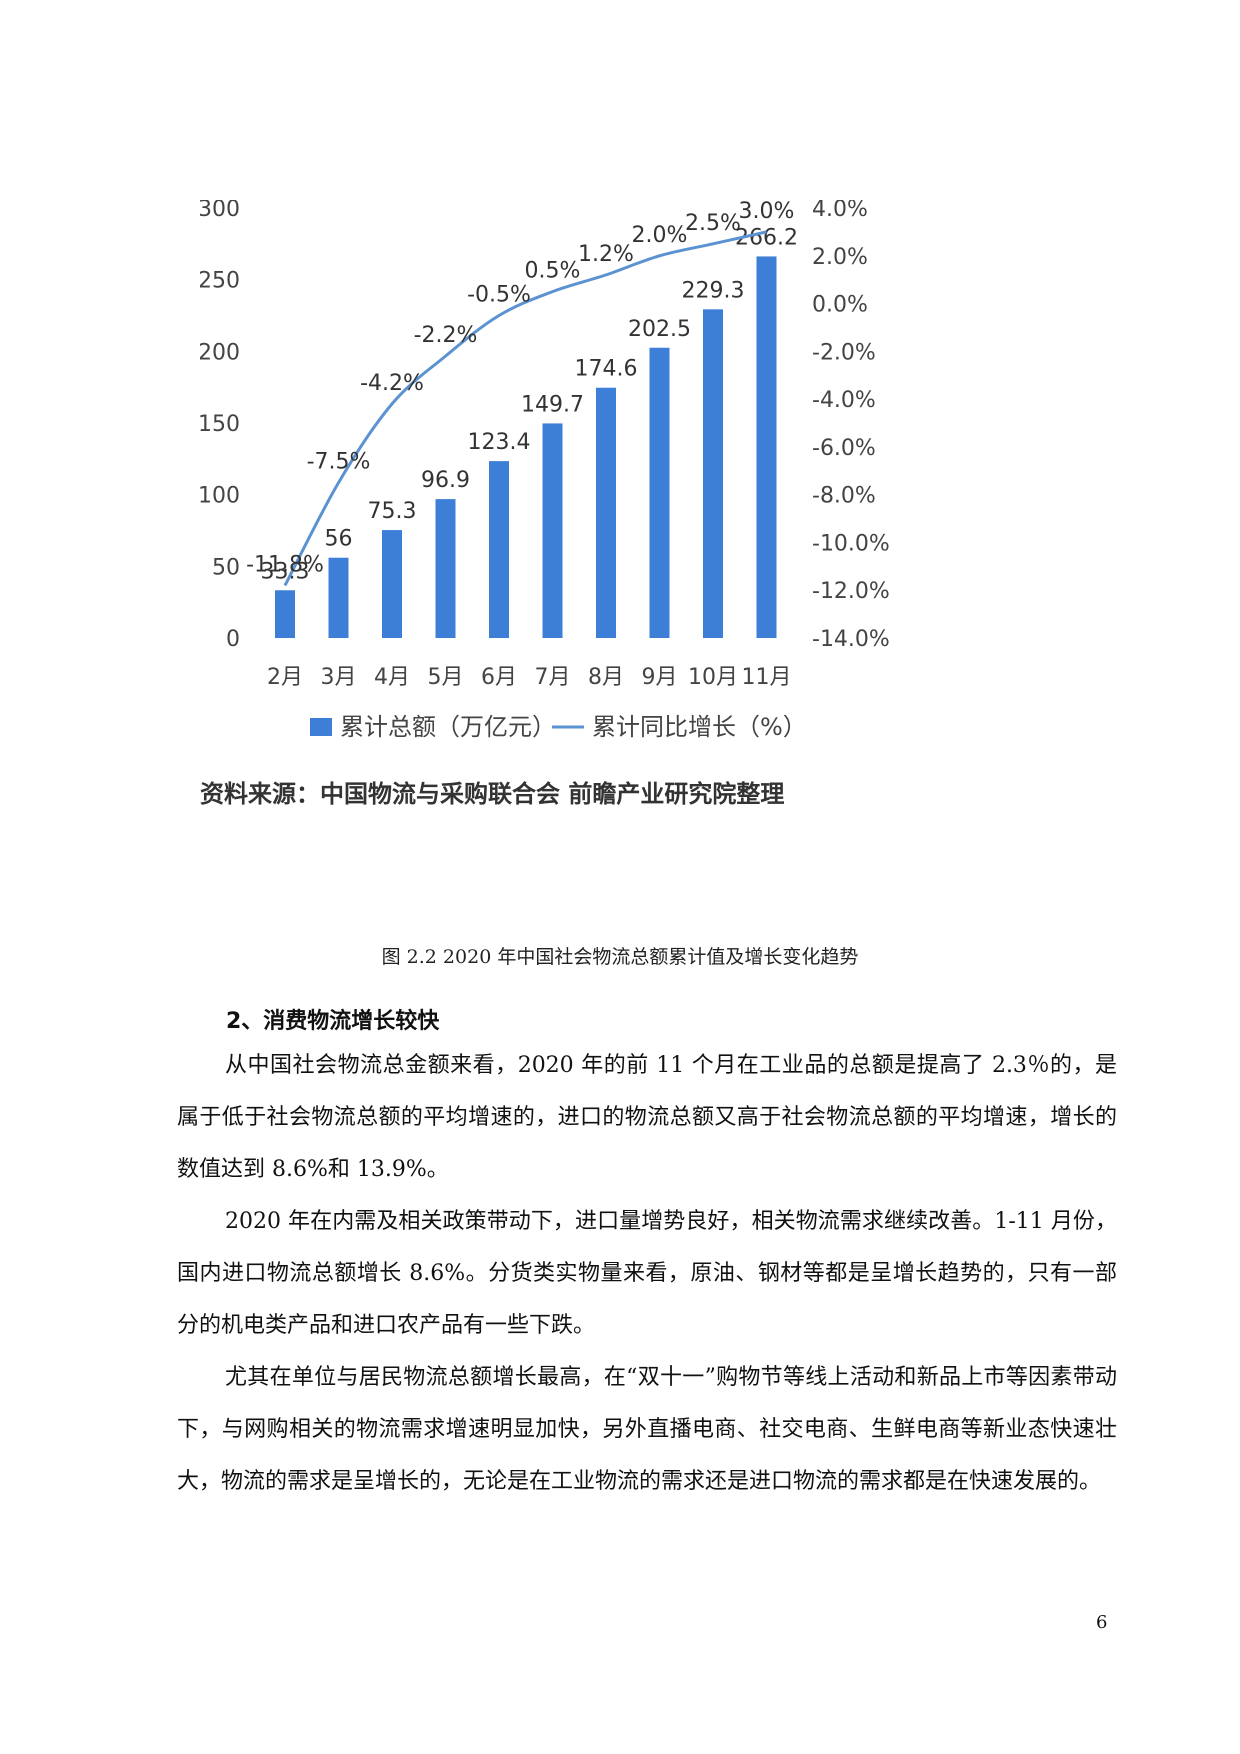 The height and width of the screenshot is (1754, 1240). What do you see at coordinates (553, 271) in the screenshot?
I see `growth-value-label: 0.5%` at bounding box center [553, 271].